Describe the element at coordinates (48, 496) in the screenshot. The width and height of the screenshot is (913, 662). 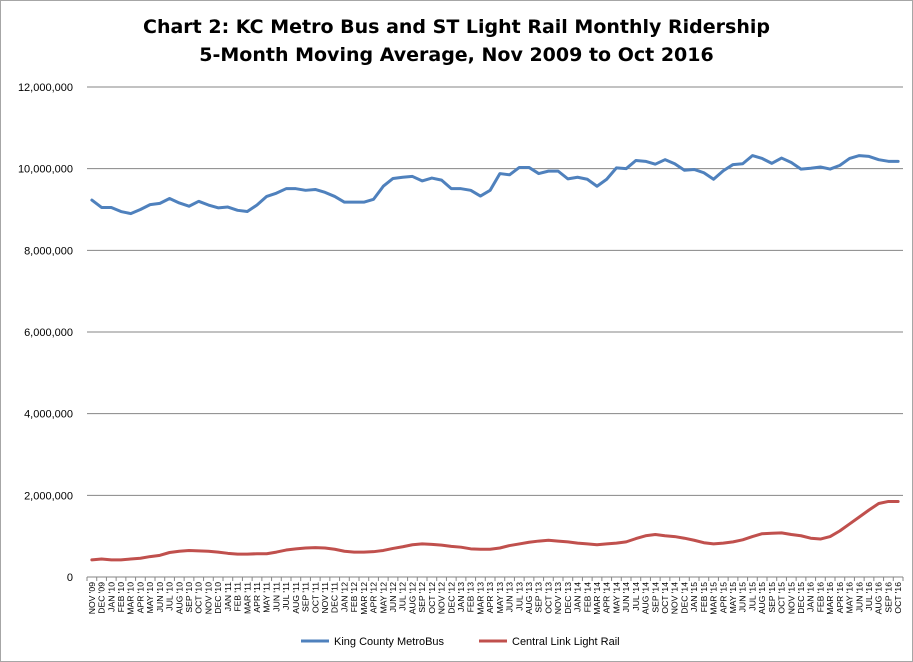
I see `y-tick-label: 2,000,000` at that location.